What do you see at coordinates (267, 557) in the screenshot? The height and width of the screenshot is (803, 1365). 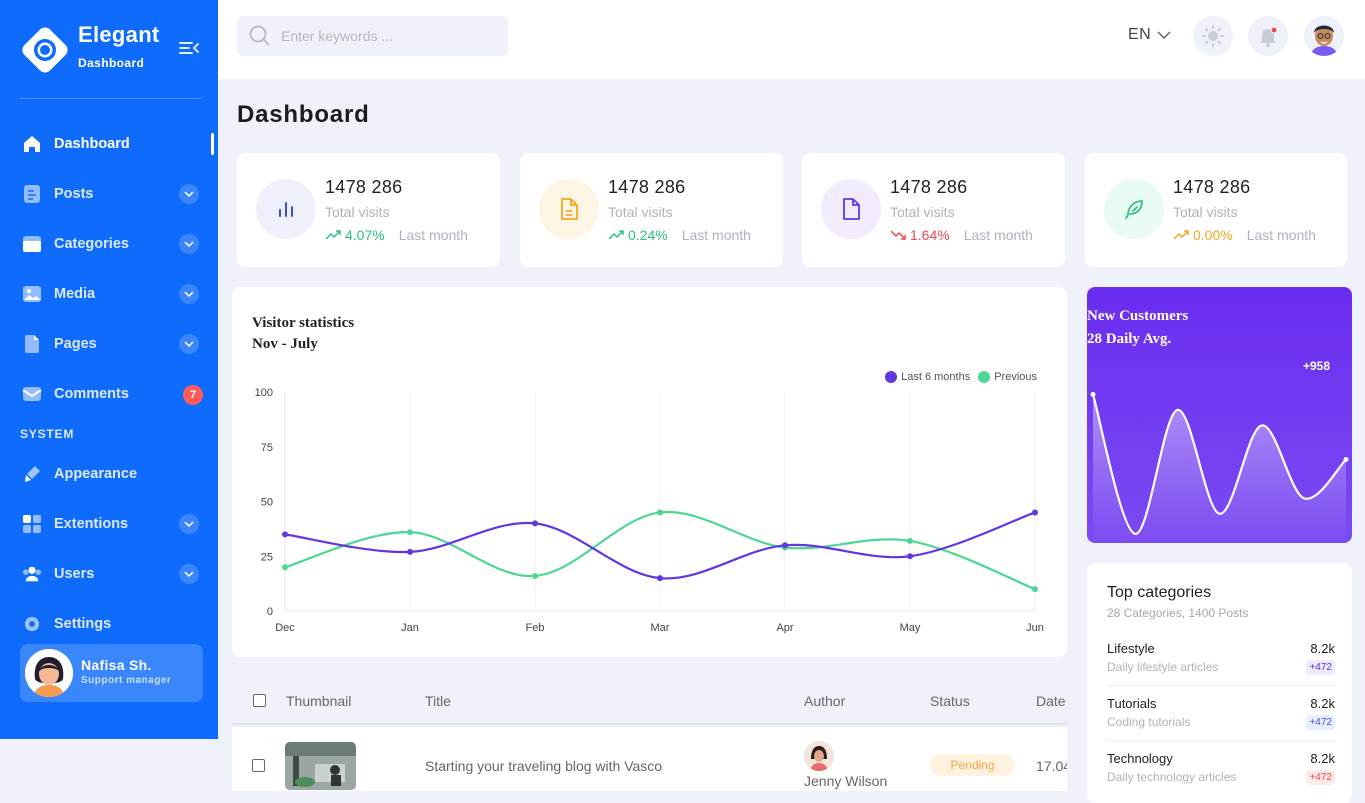 I see `y-tick-label: 25` at bounding box center [267, 557].